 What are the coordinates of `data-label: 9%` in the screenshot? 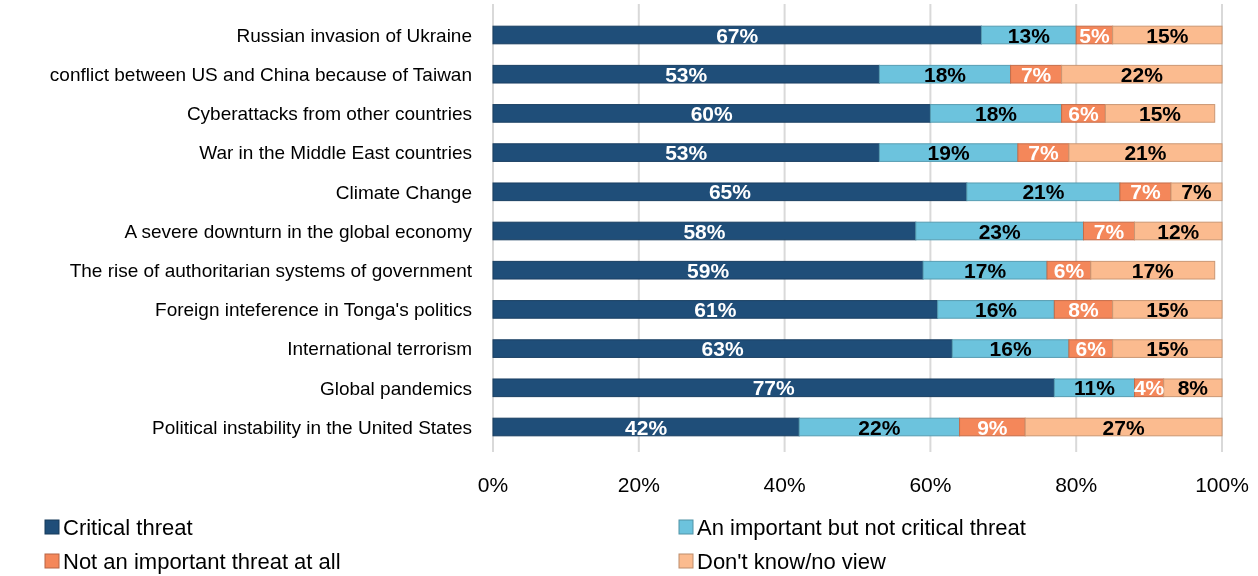 It's located at (992, 427).